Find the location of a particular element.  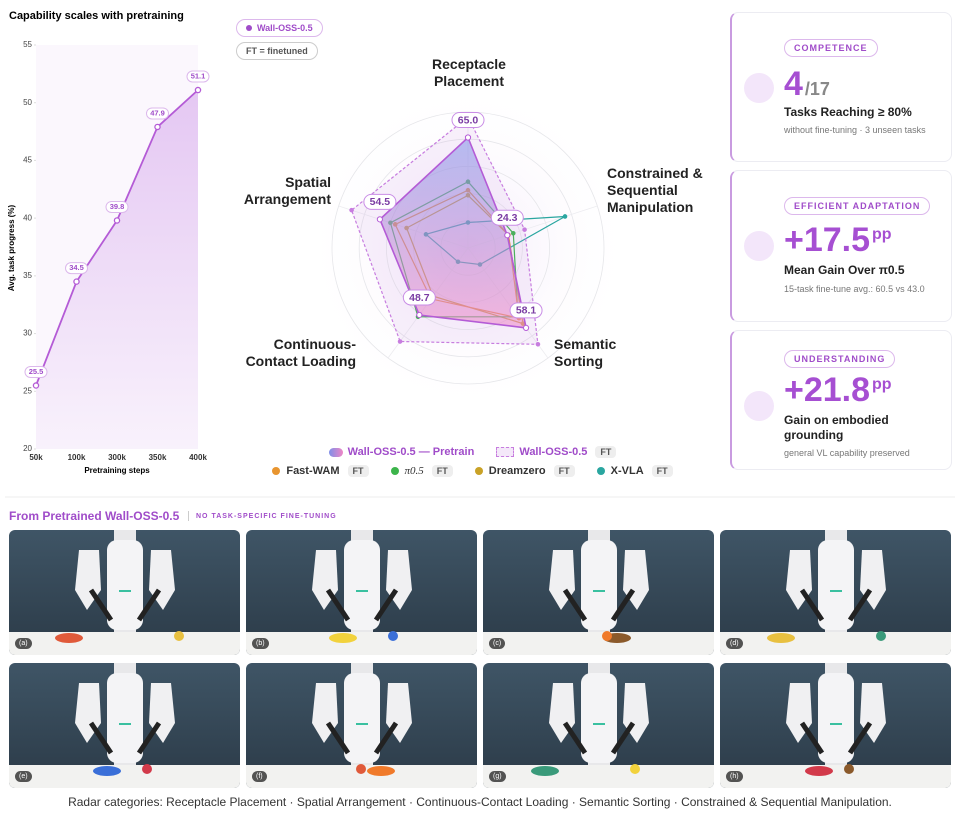

panel-label: (c) is located at coordinates (497, 643).